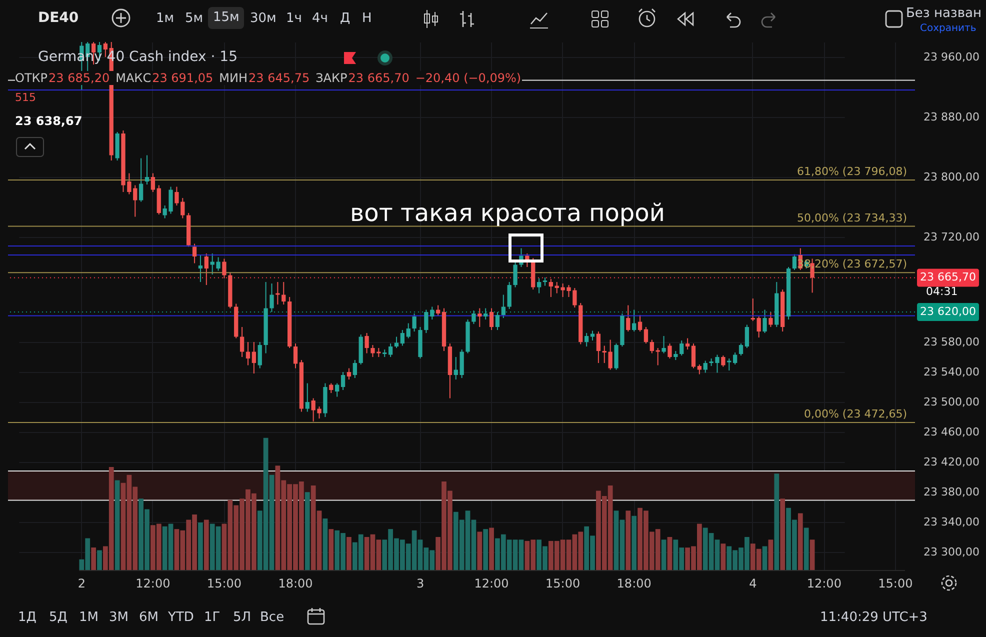 Image resolution: width=986 pixels, height=637 pixels. I want to click on annotation: 0,00% (23 472,65), so click(855, 414).